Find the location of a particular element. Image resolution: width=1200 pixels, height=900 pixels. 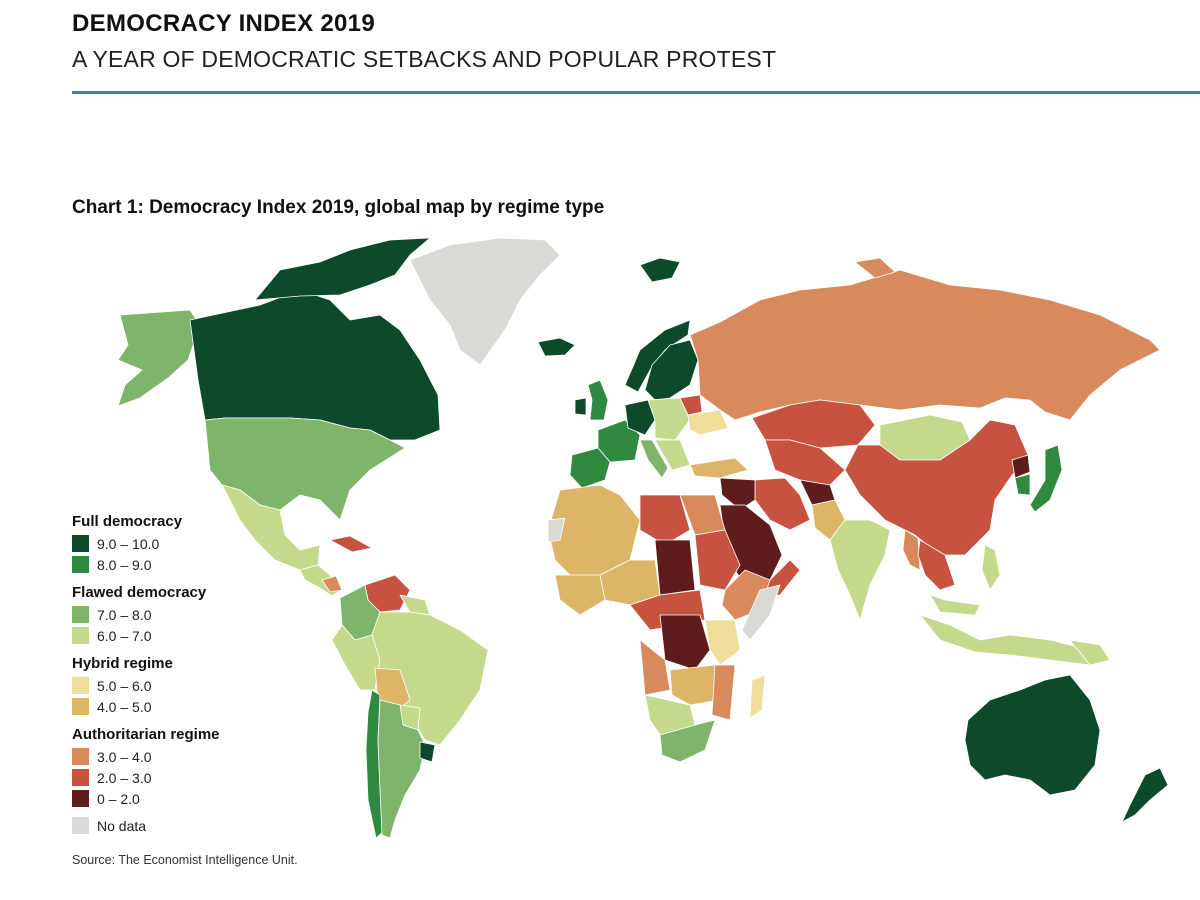

source-note: Source: The Economist Intelligence Unit. is located at coordinates (185, 860).